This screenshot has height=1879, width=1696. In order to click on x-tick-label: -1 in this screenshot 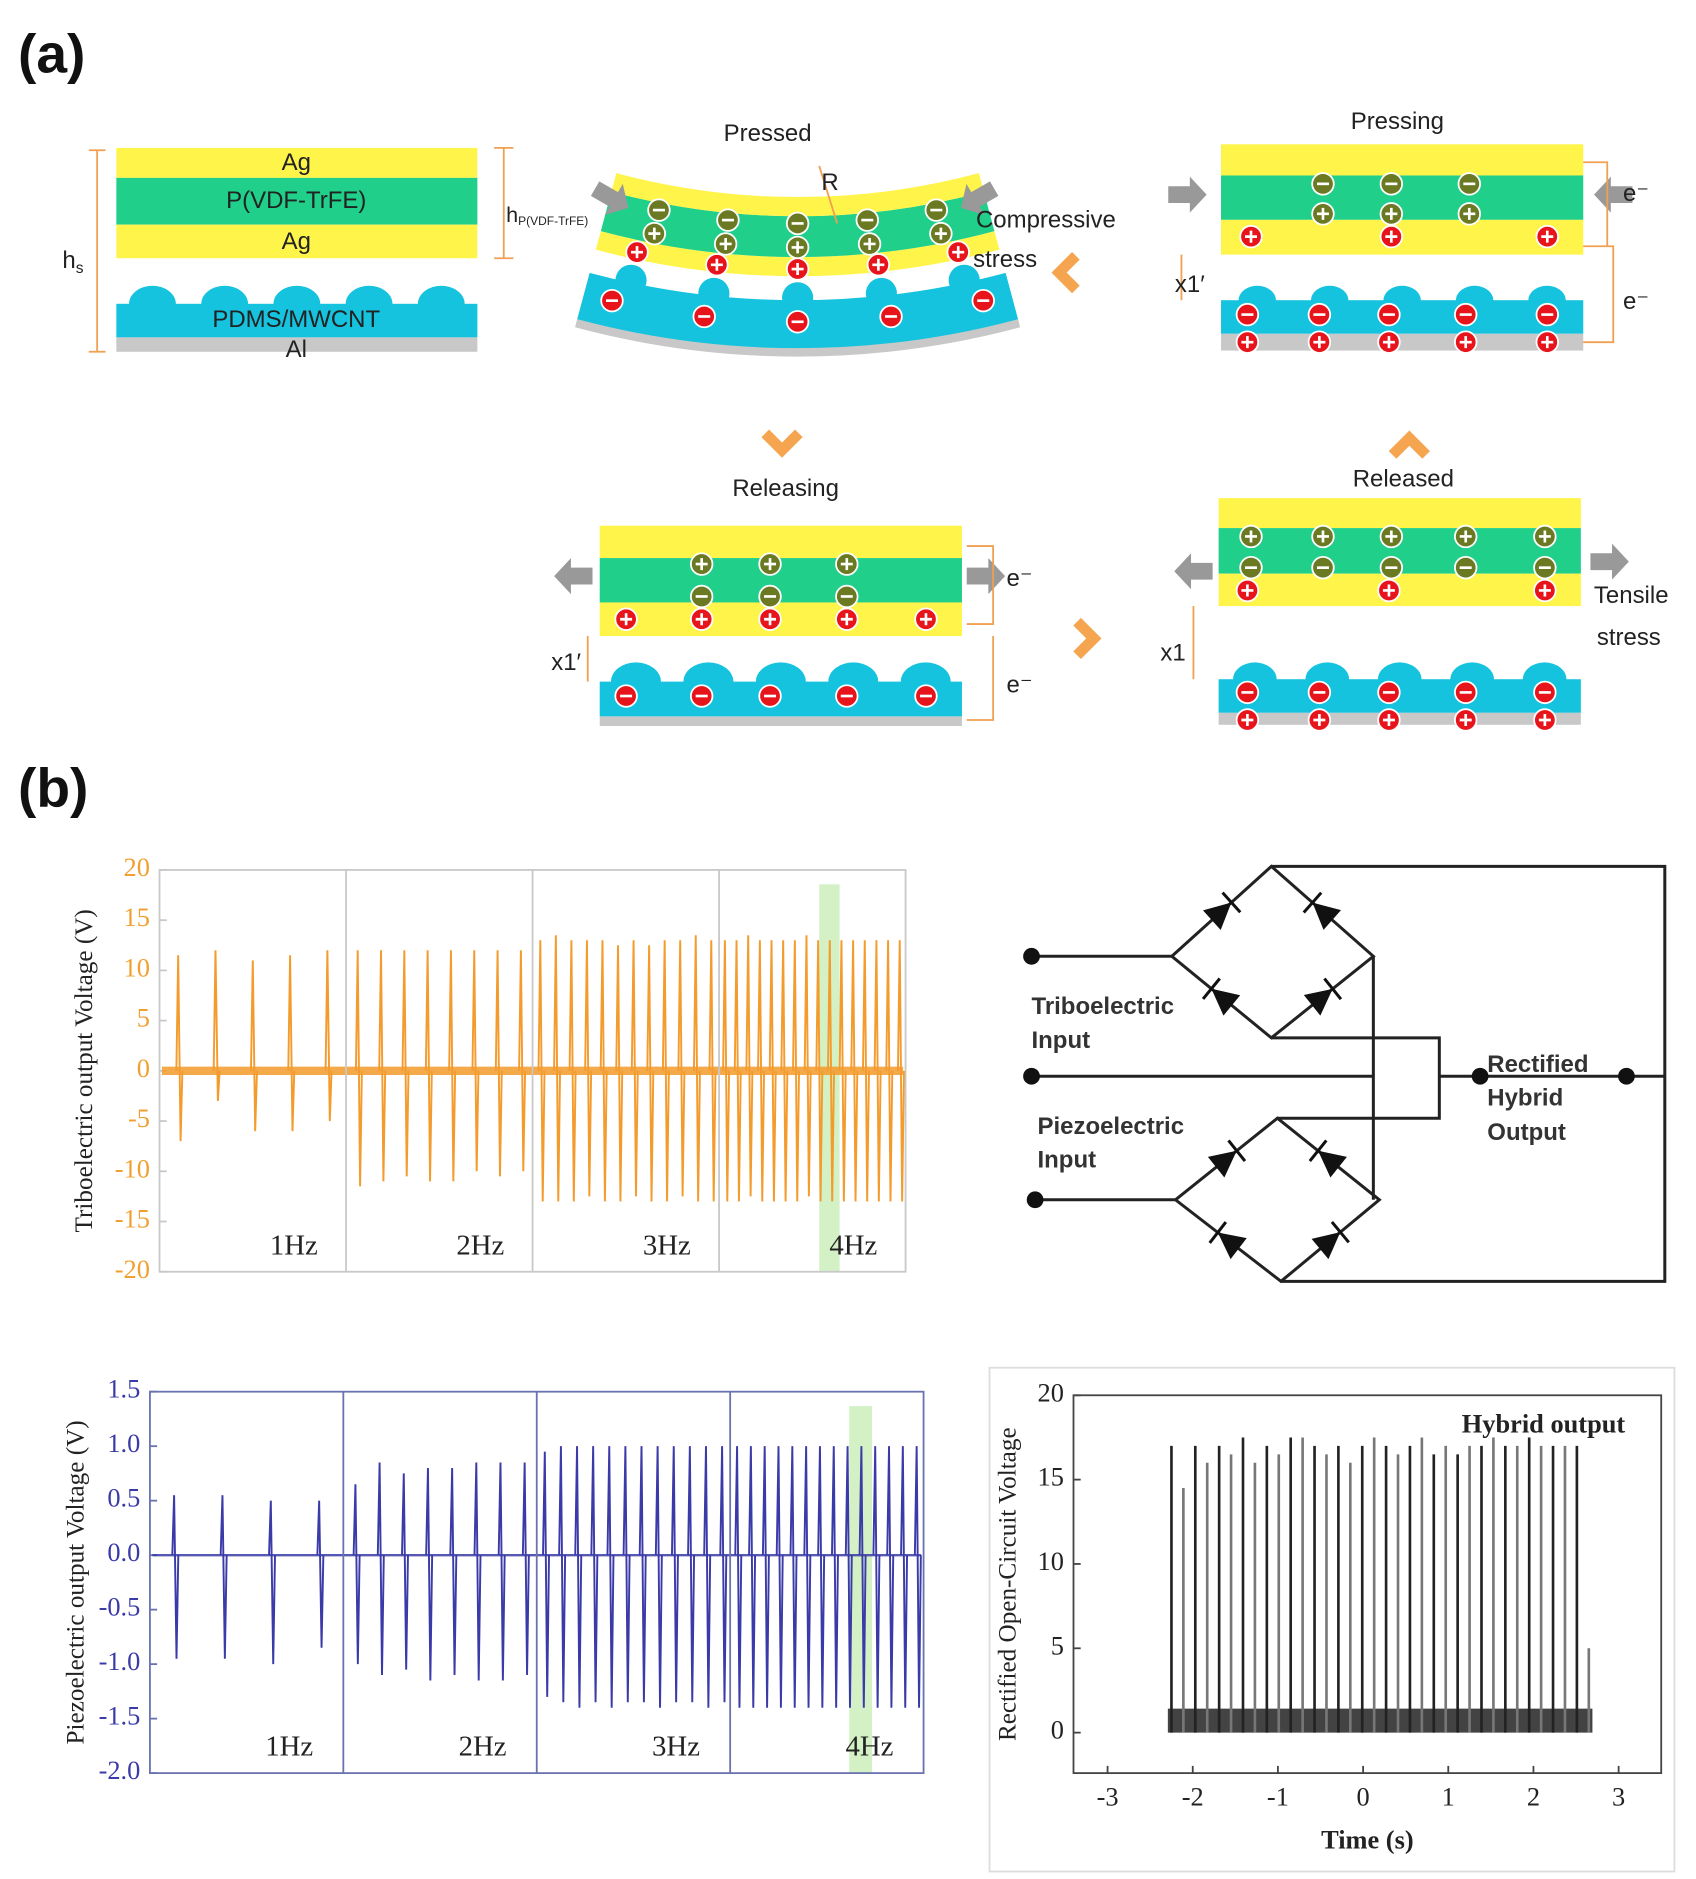, I will do `click(1278, 1797)`.